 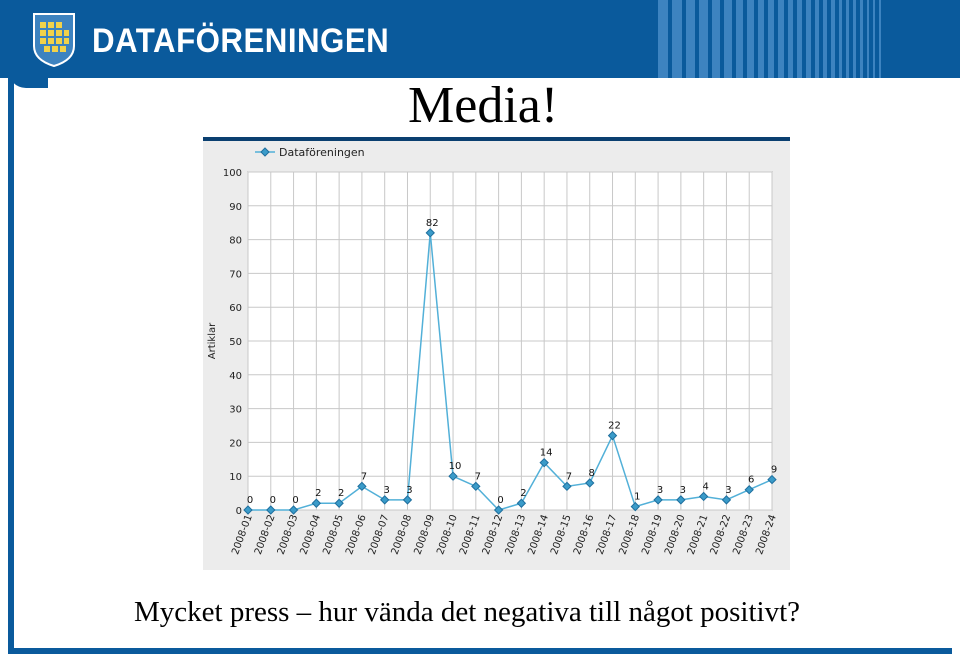 I want to click on data-label: 1, so click(x=637, y=497).